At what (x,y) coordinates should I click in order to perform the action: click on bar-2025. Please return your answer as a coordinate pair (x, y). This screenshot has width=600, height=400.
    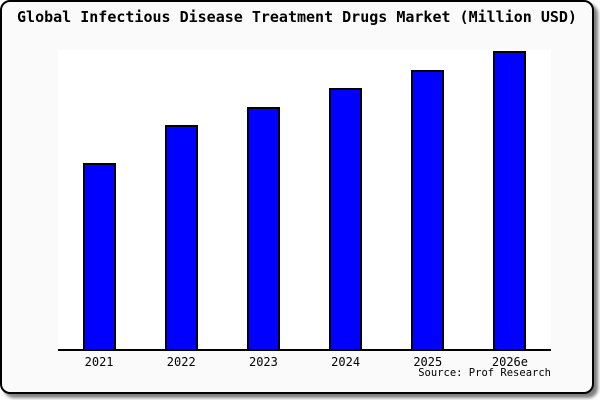
    Looking at the image, I should click on (428, 209).